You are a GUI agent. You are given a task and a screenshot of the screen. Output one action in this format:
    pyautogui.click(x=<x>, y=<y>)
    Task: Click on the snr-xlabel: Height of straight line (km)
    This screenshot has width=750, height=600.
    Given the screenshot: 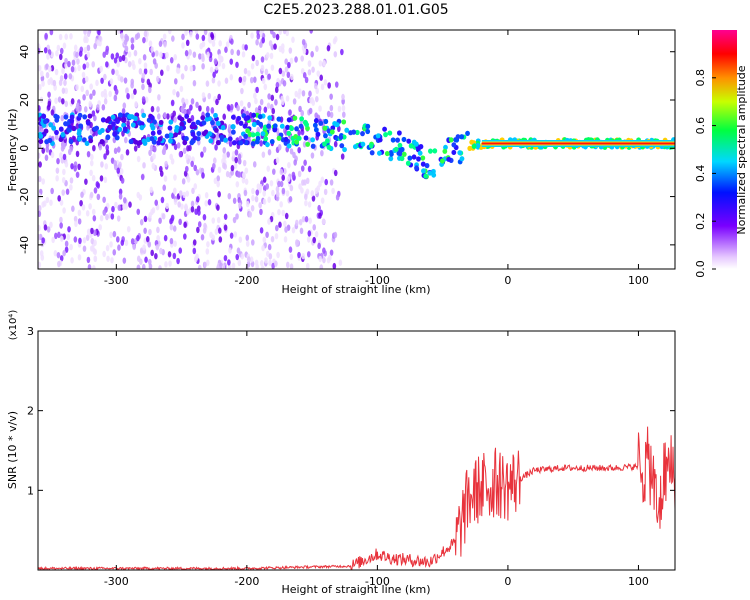 What is the action you would take?
    pyautogui.click(x=355, y=589)
    